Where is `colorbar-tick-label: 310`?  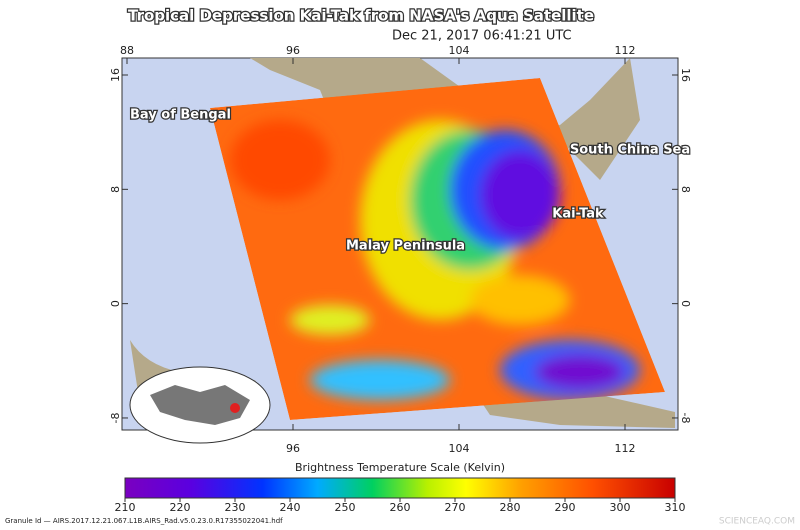 colorbar-tick-label: 310 is located at coordinates (675, 507).